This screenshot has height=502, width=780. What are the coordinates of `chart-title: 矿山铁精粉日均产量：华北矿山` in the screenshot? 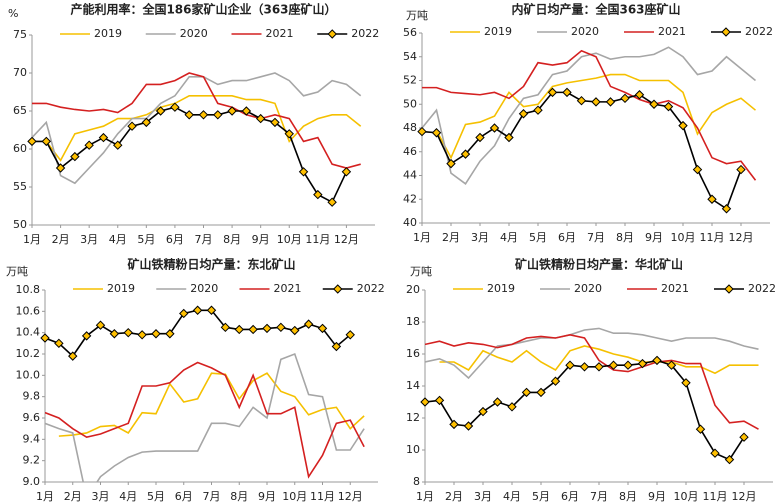 It's located at (599, 264).